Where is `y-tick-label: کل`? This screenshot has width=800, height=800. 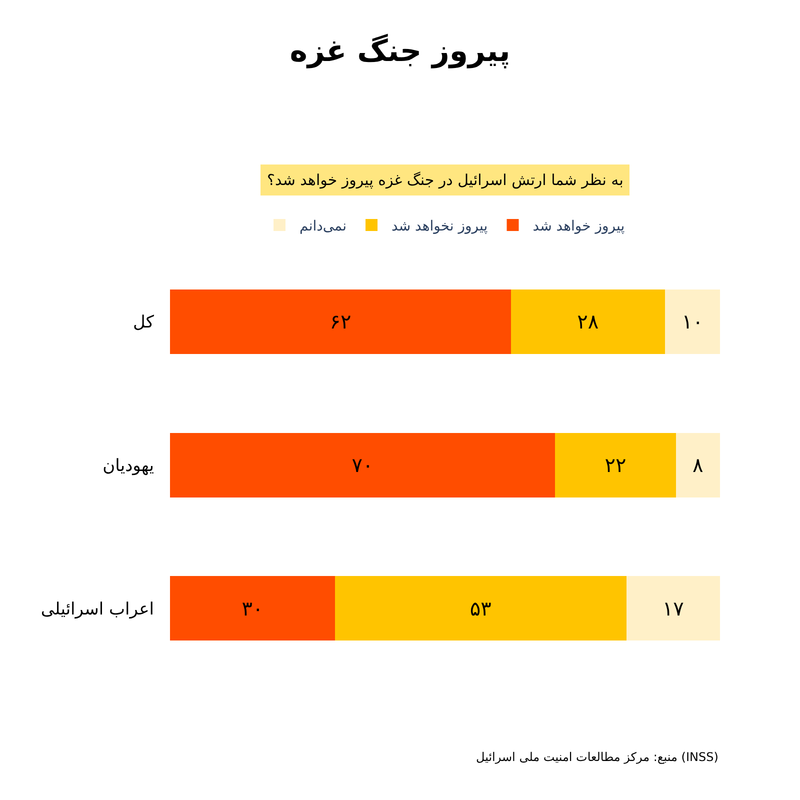 y-tick-label: کل is located at coordinates (144, 322).